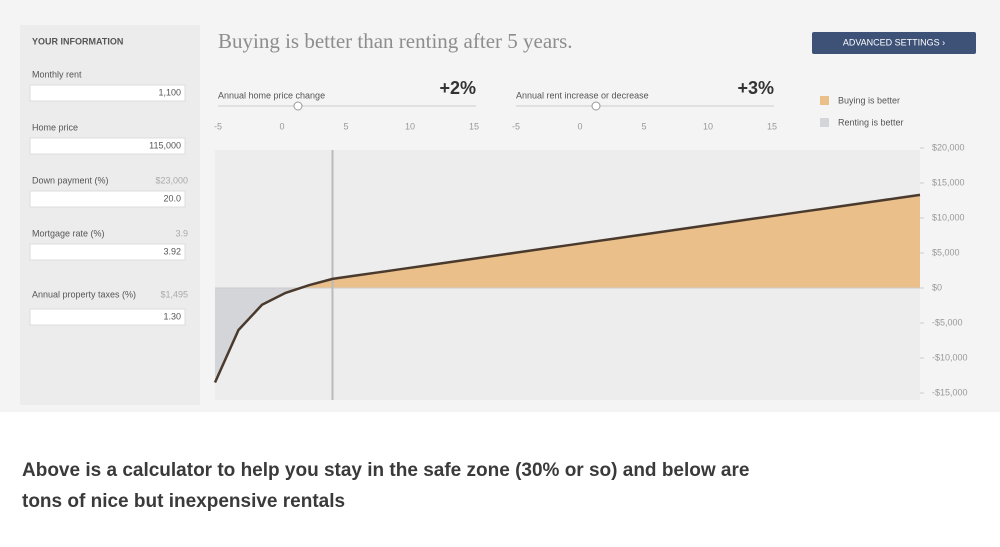 This screenshot has height=547, width=1000. I want to click on sidebar-heading: YOUR INFORMATION, so click(77, 41).